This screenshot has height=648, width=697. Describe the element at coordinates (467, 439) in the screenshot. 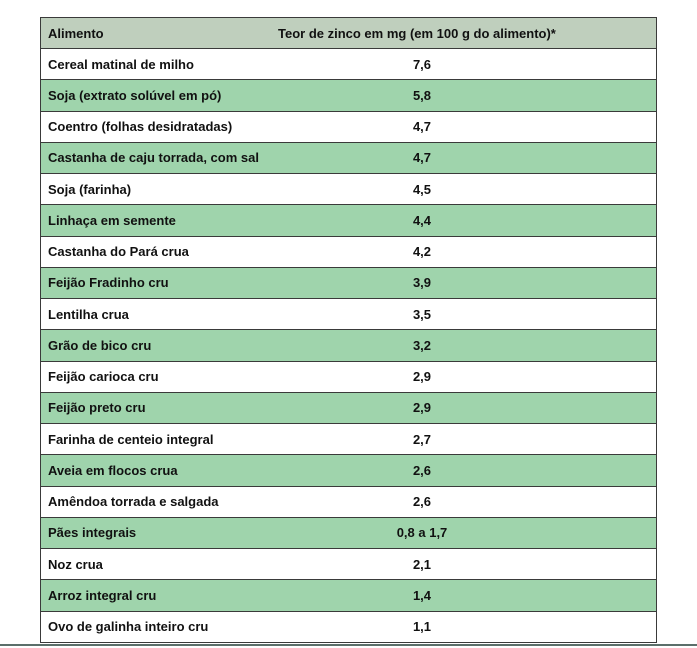

I see `zinc-cell: 2,7` at that location.